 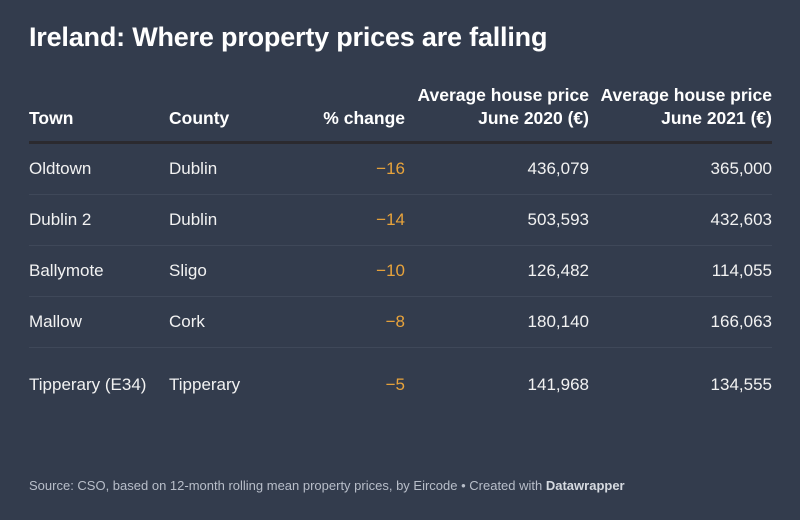 I want to click on table-row: Tipperary (E34) Tipperary −5 141,968 134,555, so click(x=400, y=385).